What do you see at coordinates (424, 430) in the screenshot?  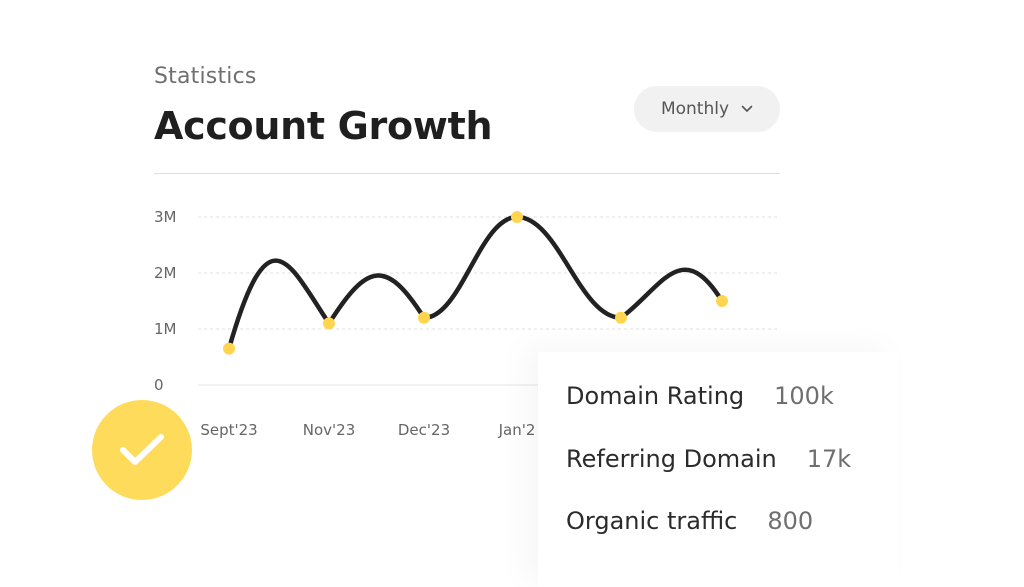 I see `x-tick-label: Dec'23` at bounding box center [424, 430].